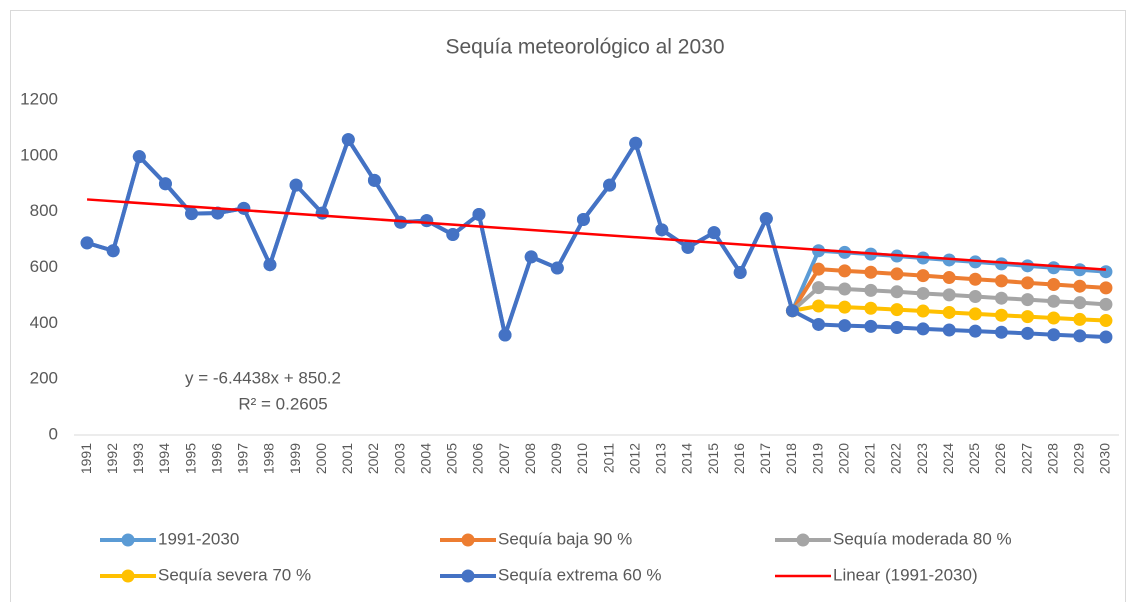  I want to click on x-tick-label: 1999, so click(295, 458).